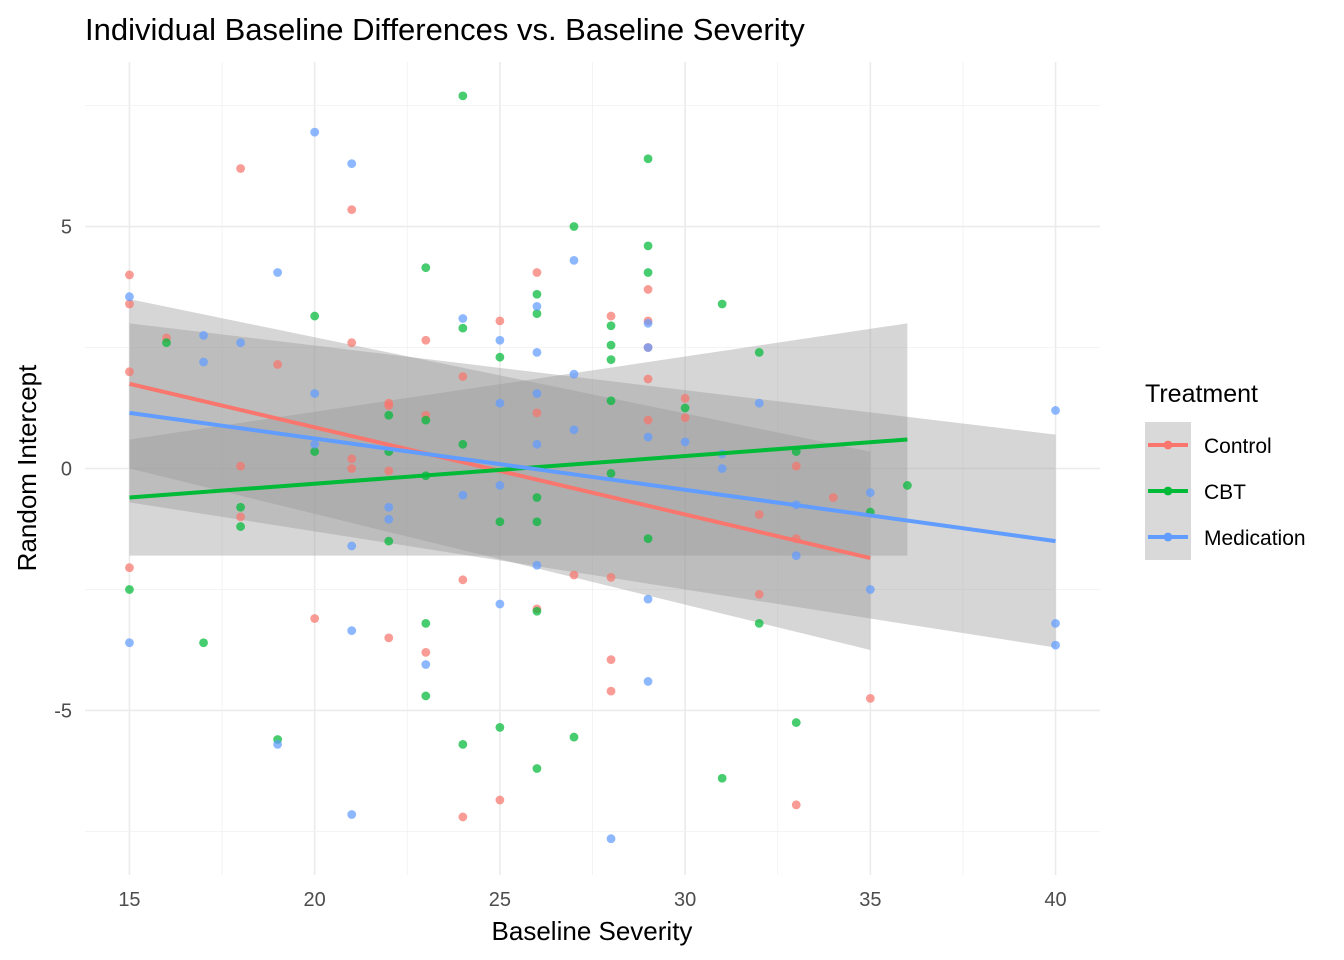 Image resolution: width=1344 pixels, height=960 pixels. I want to click on trend-lines, so click(592, 470).